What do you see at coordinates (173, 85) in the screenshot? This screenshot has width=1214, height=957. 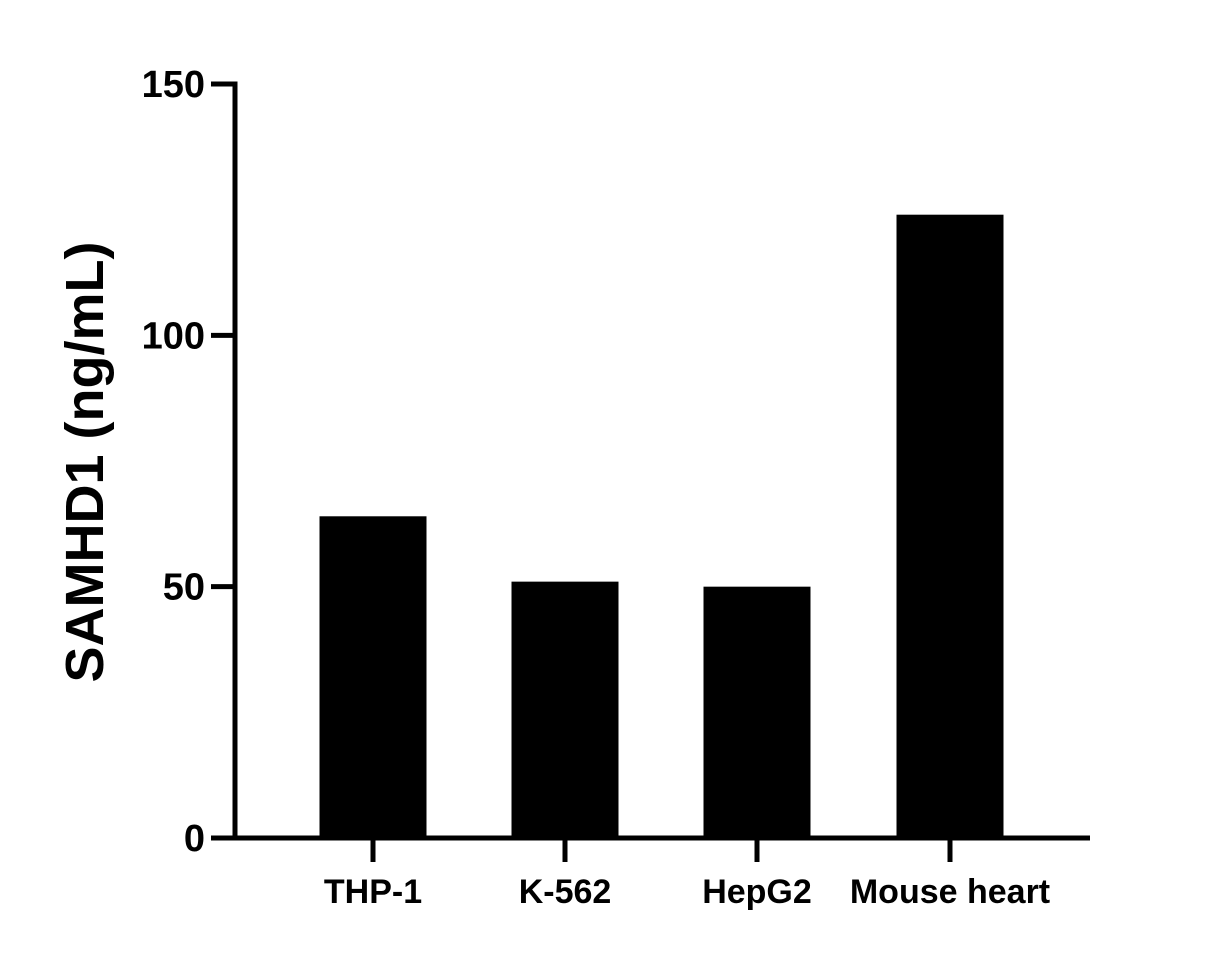 I see `y-tick-label: 150` at bounding box center [173, 85].